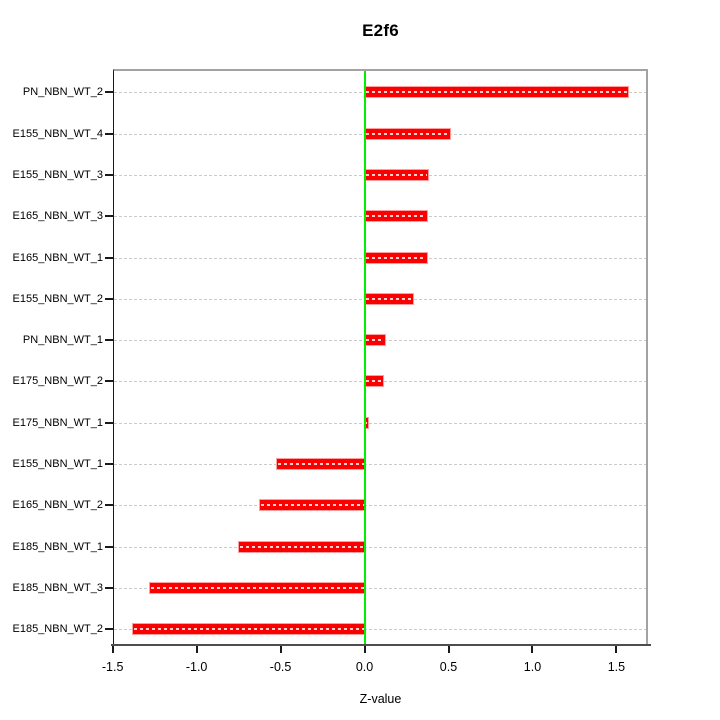 This screenshot has width=720, height=720. I want to click on x-axis-tick-label: 1.5, so click(616, 667).